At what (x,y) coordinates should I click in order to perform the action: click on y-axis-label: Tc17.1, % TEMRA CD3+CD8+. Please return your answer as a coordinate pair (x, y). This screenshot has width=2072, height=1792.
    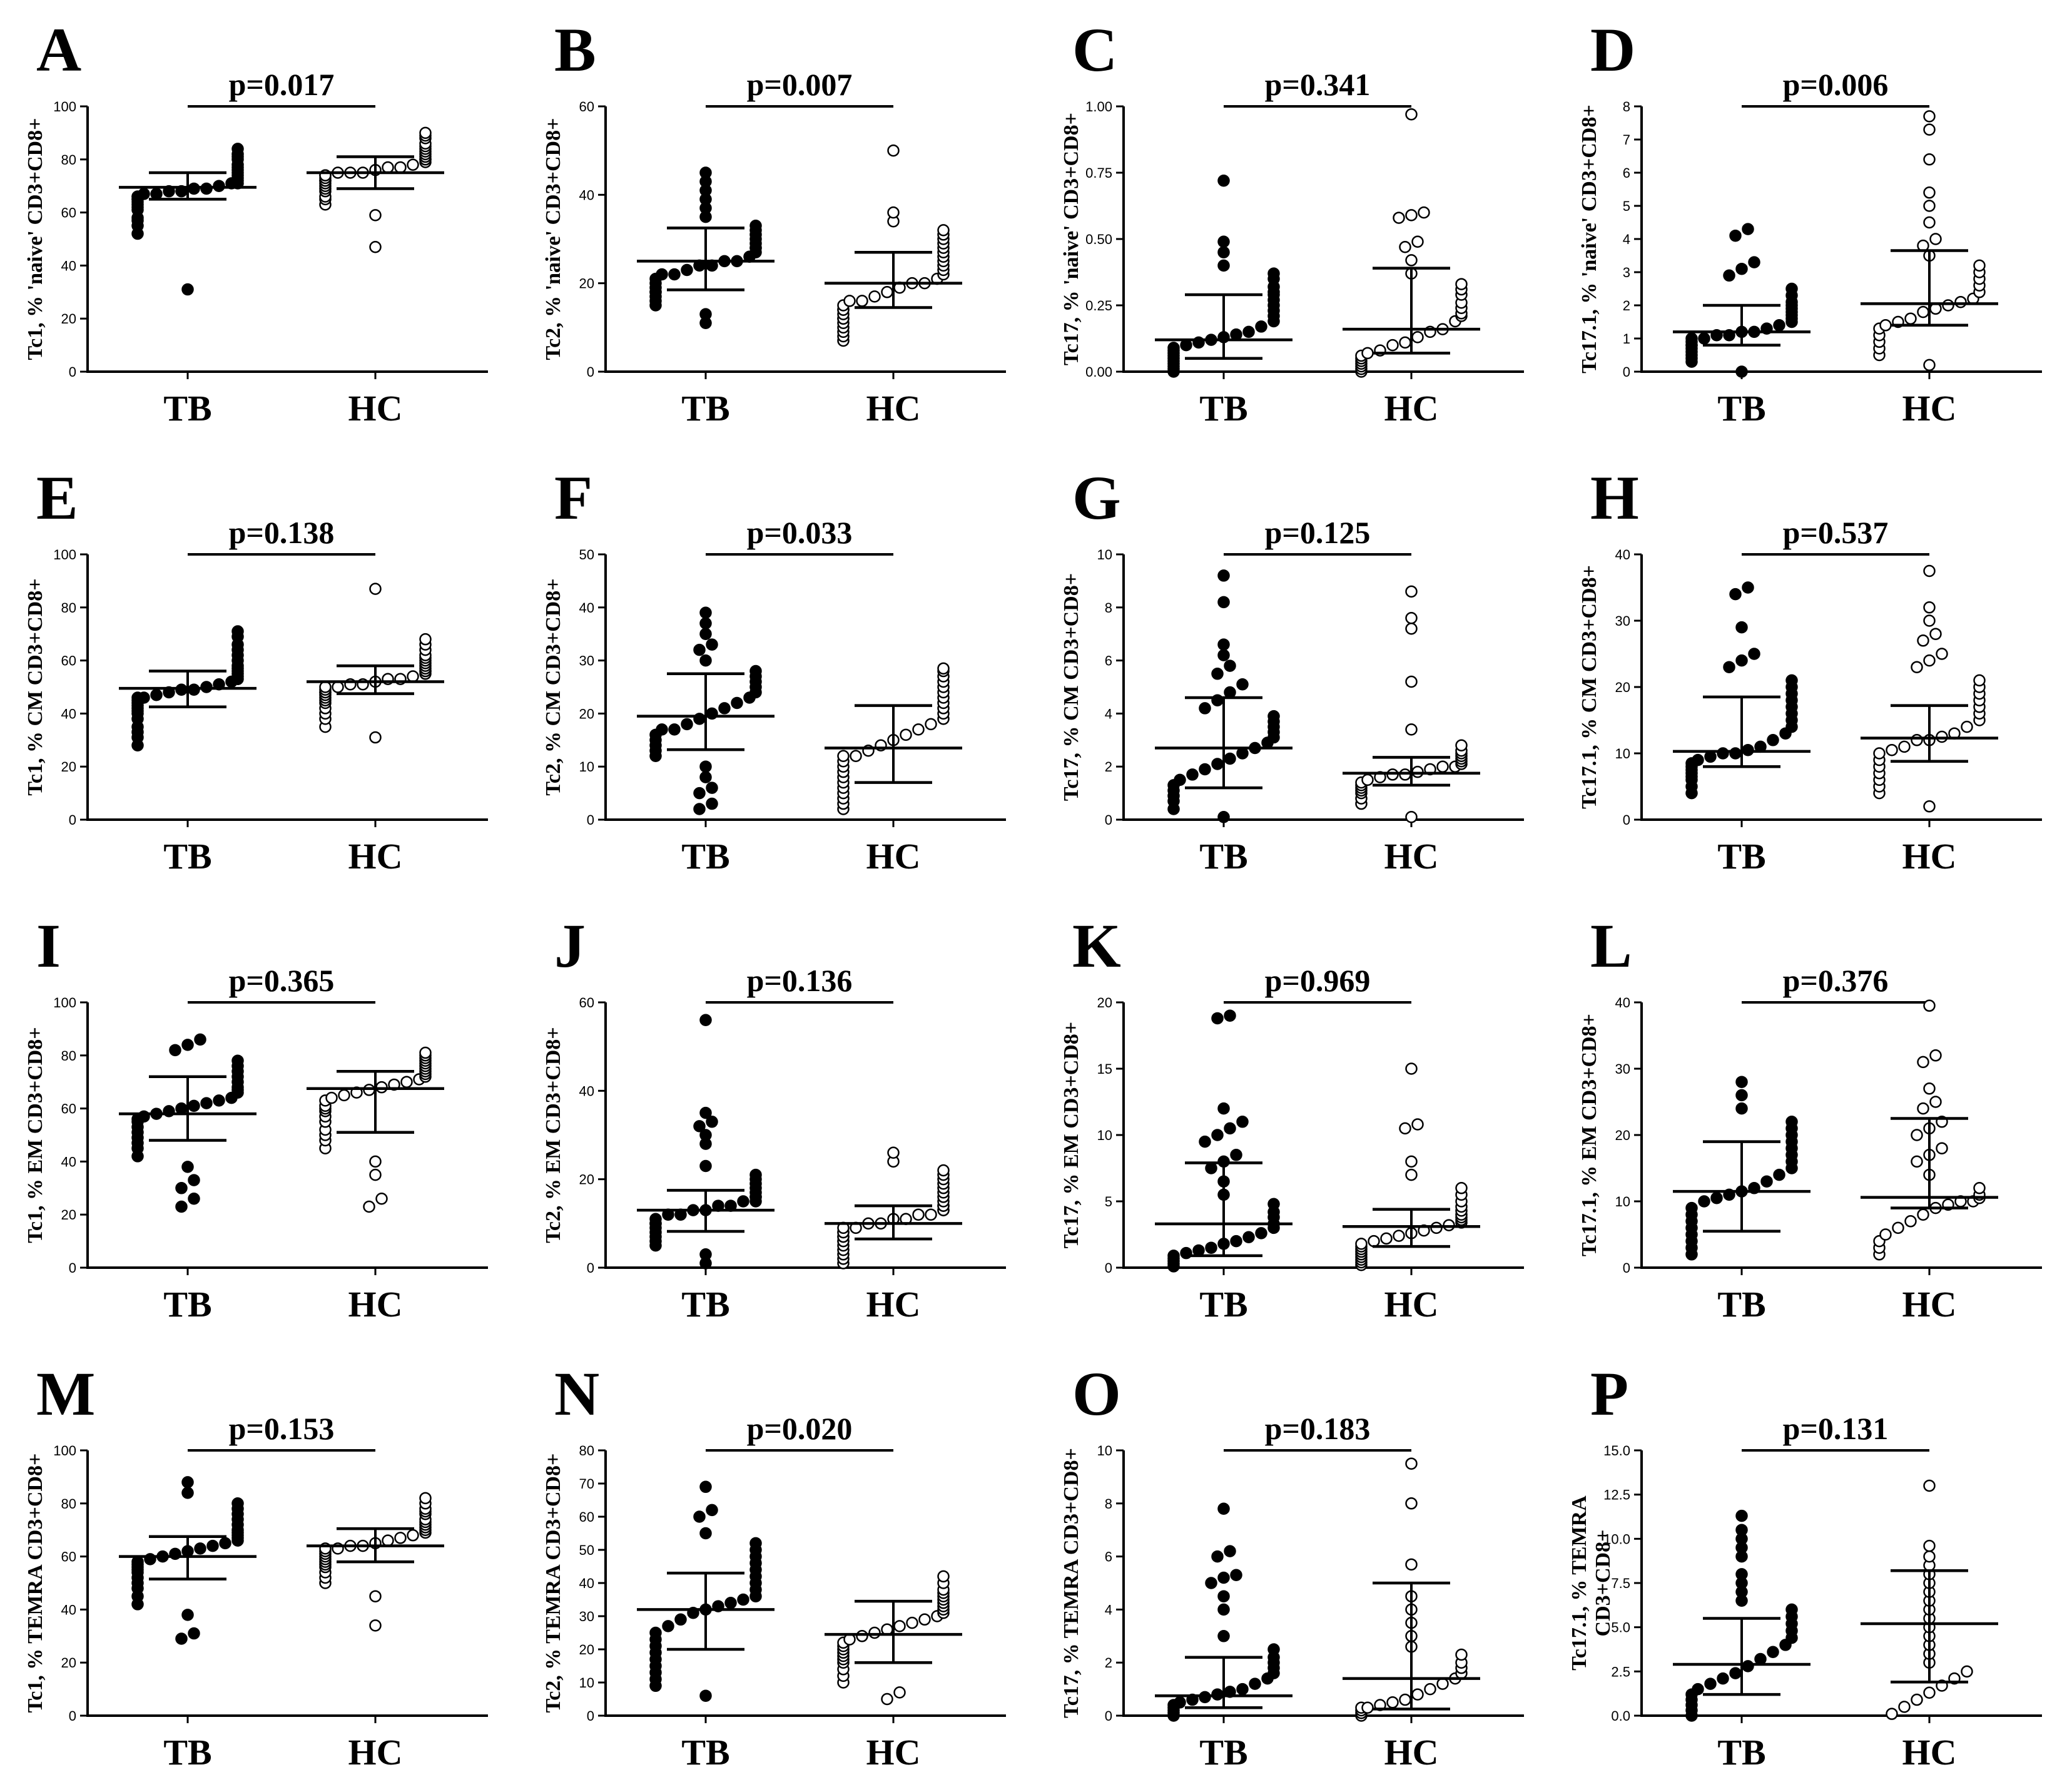
    Looking at the image, I should click on (1591, 1583).